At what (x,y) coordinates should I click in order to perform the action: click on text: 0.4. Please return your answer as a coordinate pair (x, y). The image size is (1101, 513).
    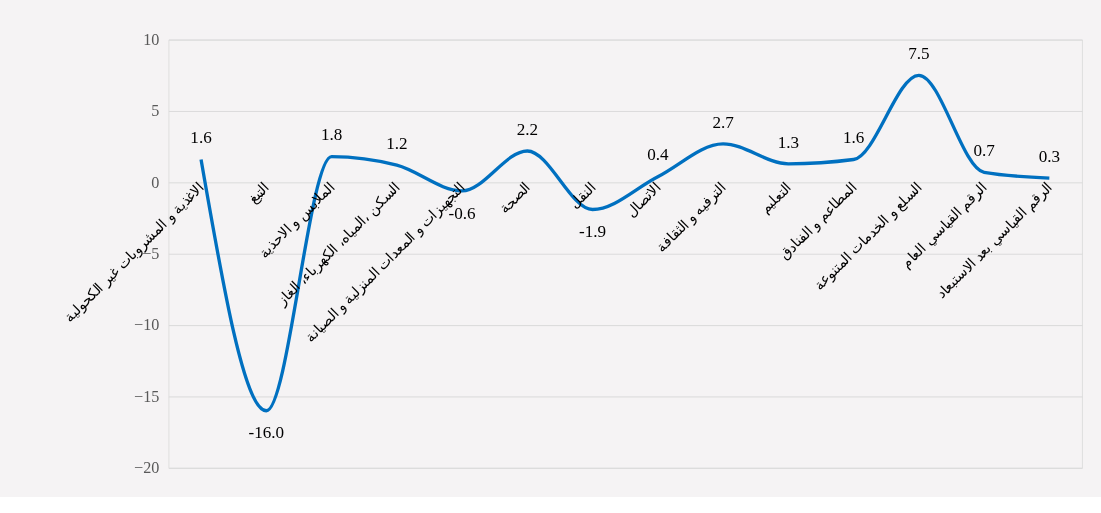
    Looking at the image, I should click on (658, 155).